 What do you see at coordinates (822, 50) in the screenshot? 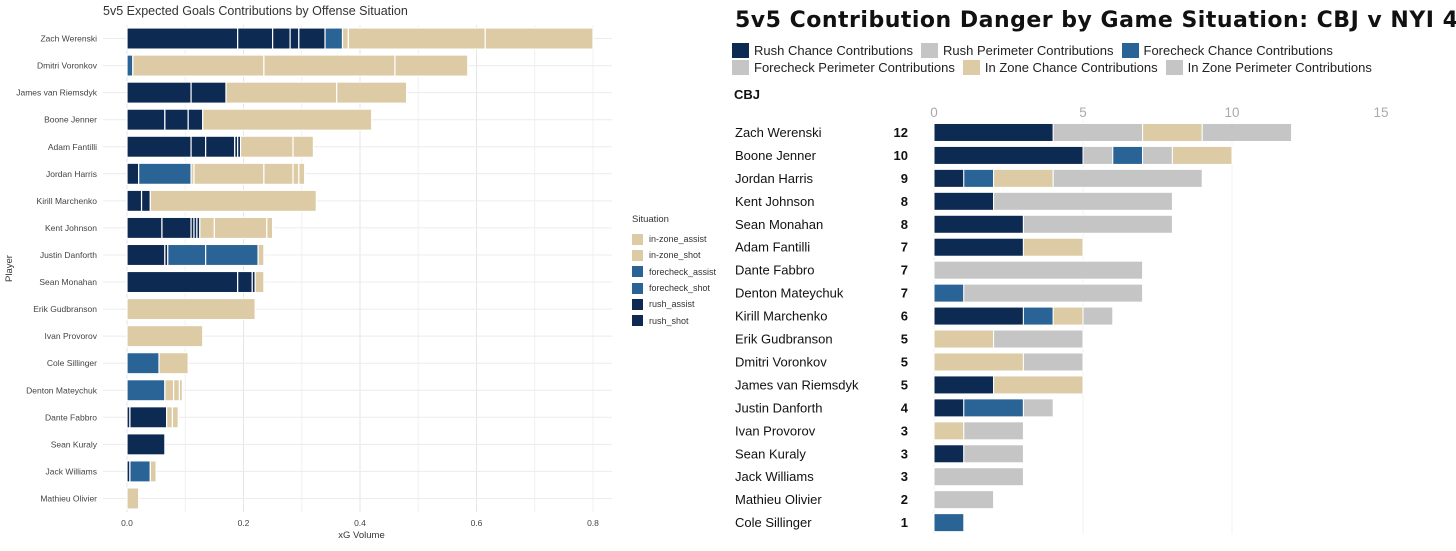
I see `legend-item: Rush Chance Contributions` at bounding box center [822, 50].